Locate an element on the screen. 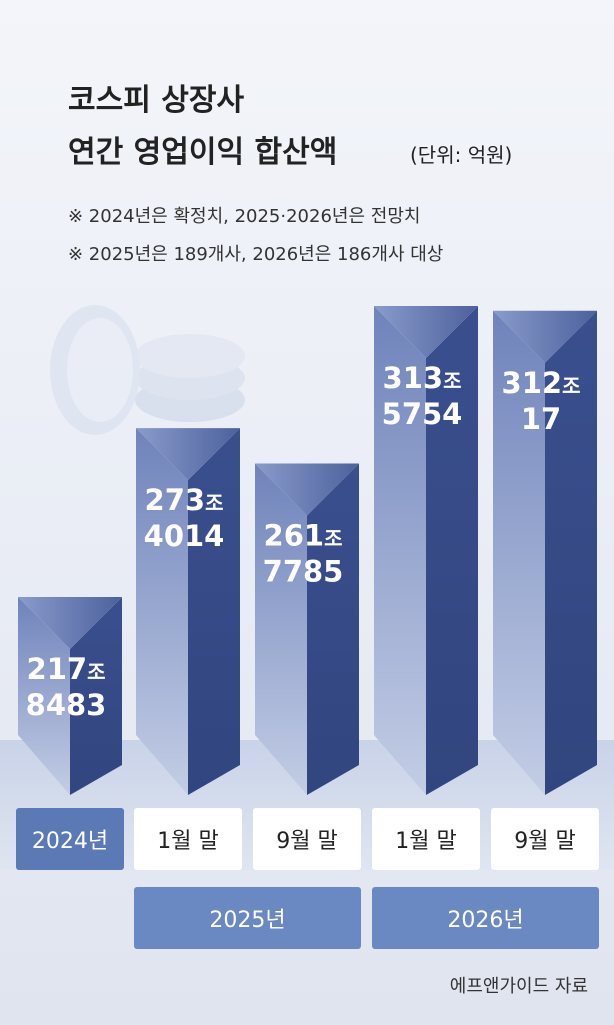 The height and width of the screenshot is (1025, 614). group-label: 2025년 is located at coordinates (247, 920).